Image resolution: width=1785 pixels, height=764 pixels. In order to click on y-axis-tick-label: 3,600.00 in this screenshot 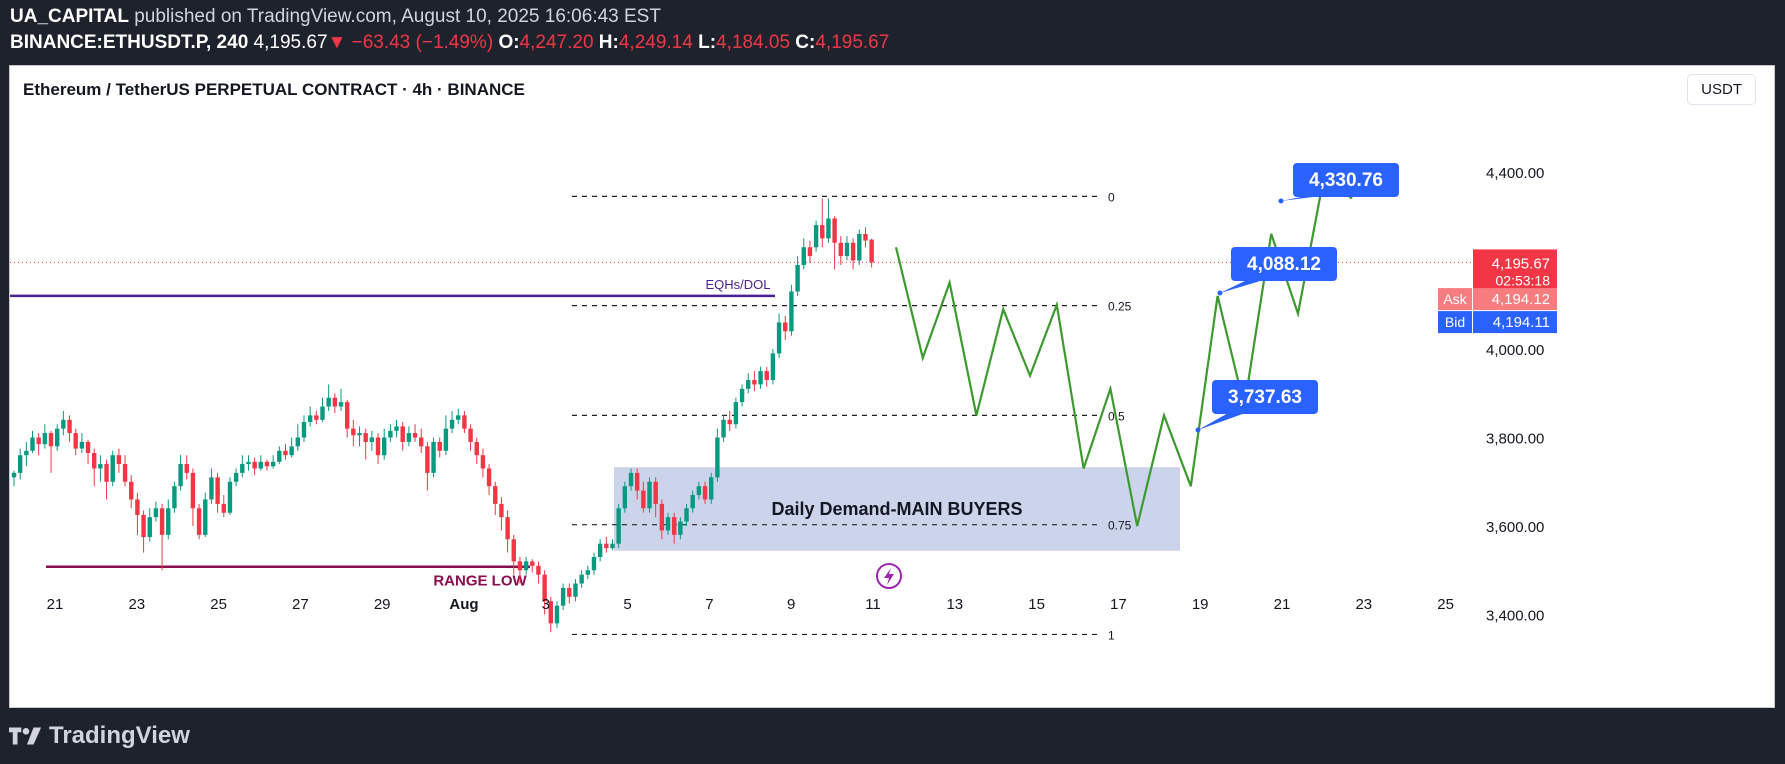, I will do `click(1515, 527)`.